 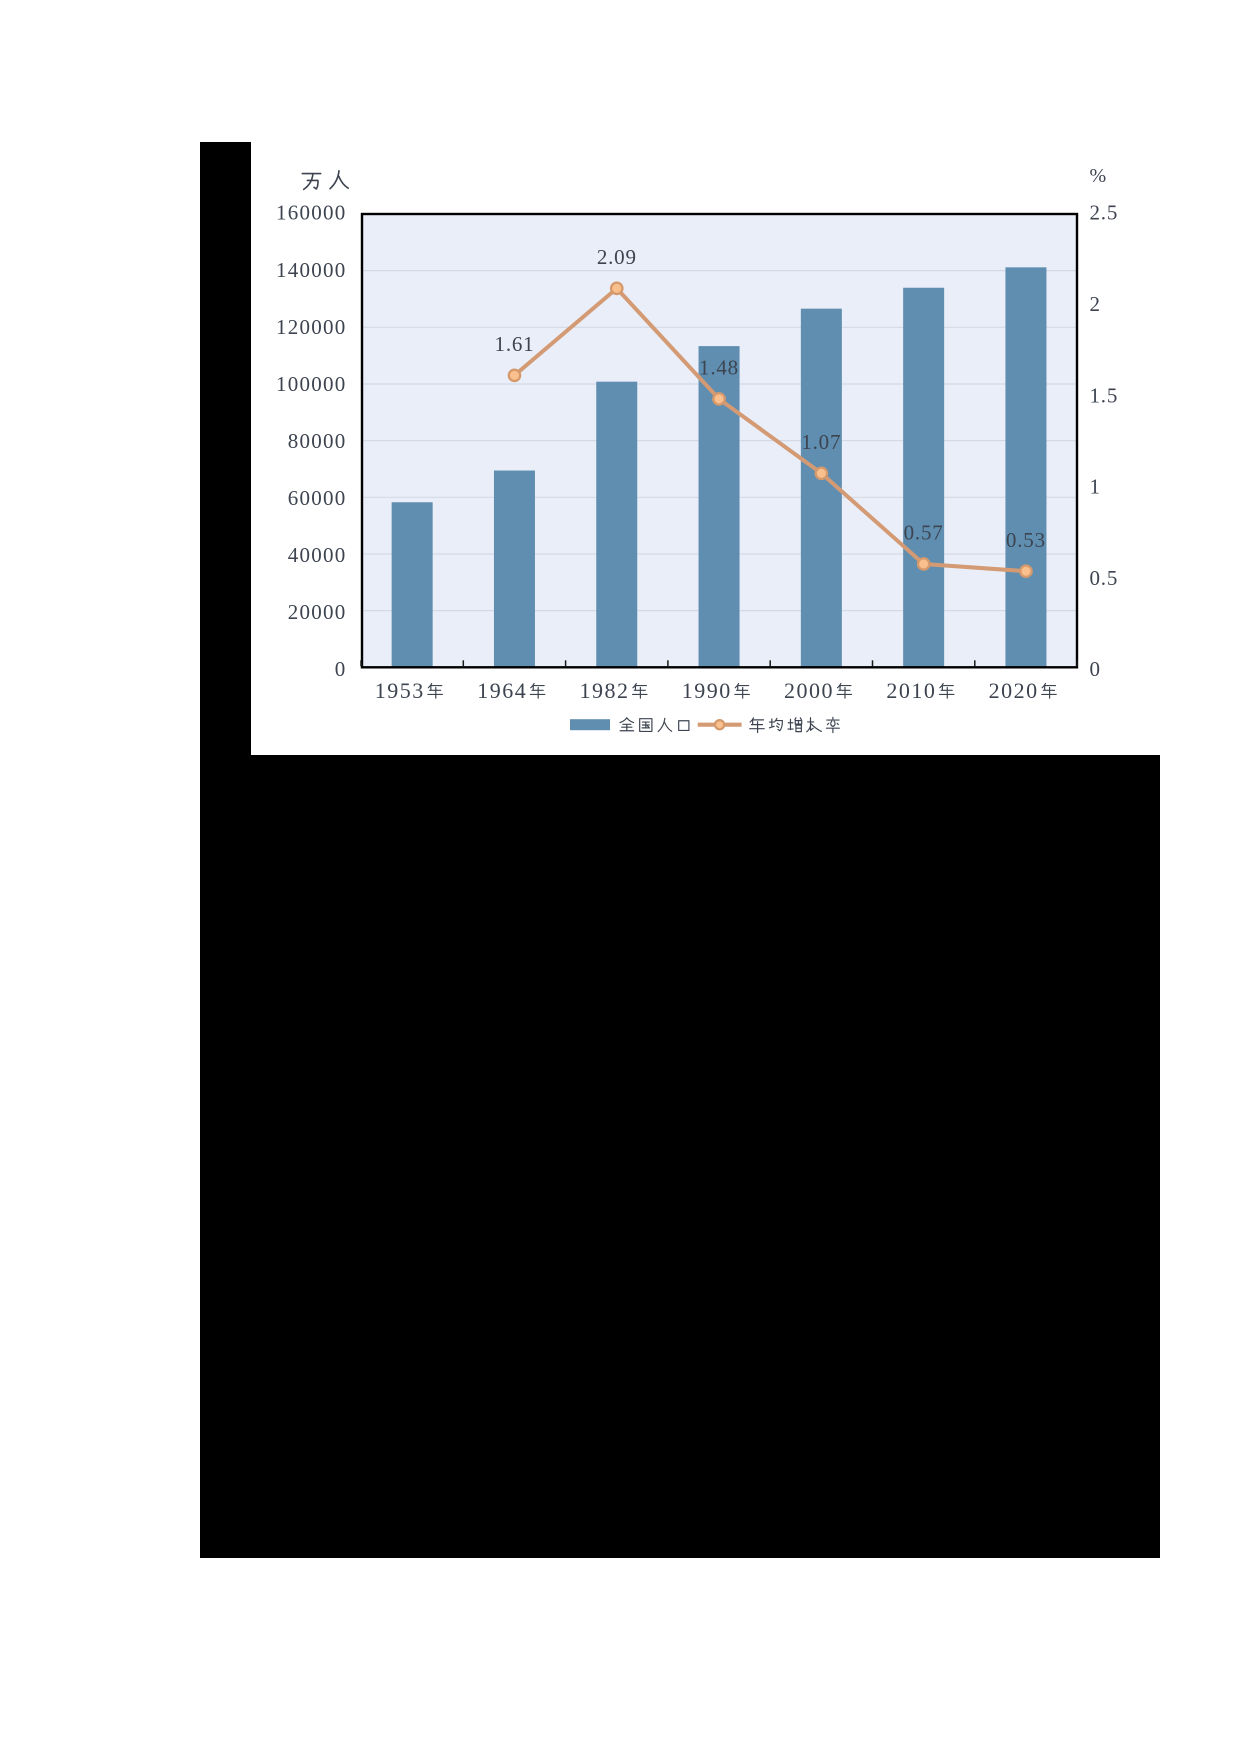 I want to click on svg-text: 60000, so click(x=317, y=498).